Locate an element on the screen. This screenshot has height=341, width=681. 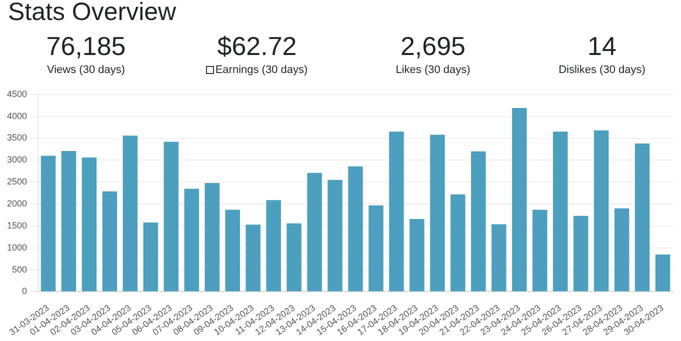
y-tick-label: 4000 is located at coordinates (17, 115).